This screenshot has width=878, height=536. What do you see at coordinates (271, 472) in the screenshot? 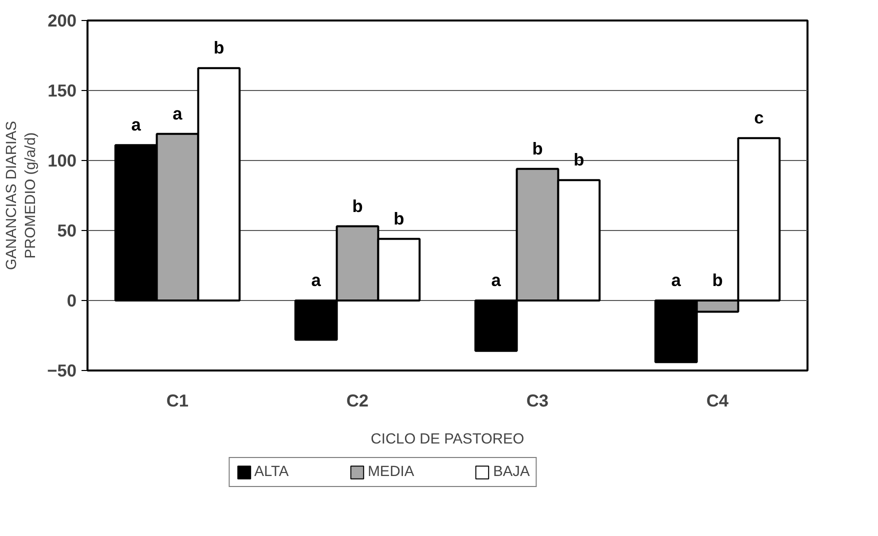
I see `legend-label: ALTA` at bounding box center [271, 472].